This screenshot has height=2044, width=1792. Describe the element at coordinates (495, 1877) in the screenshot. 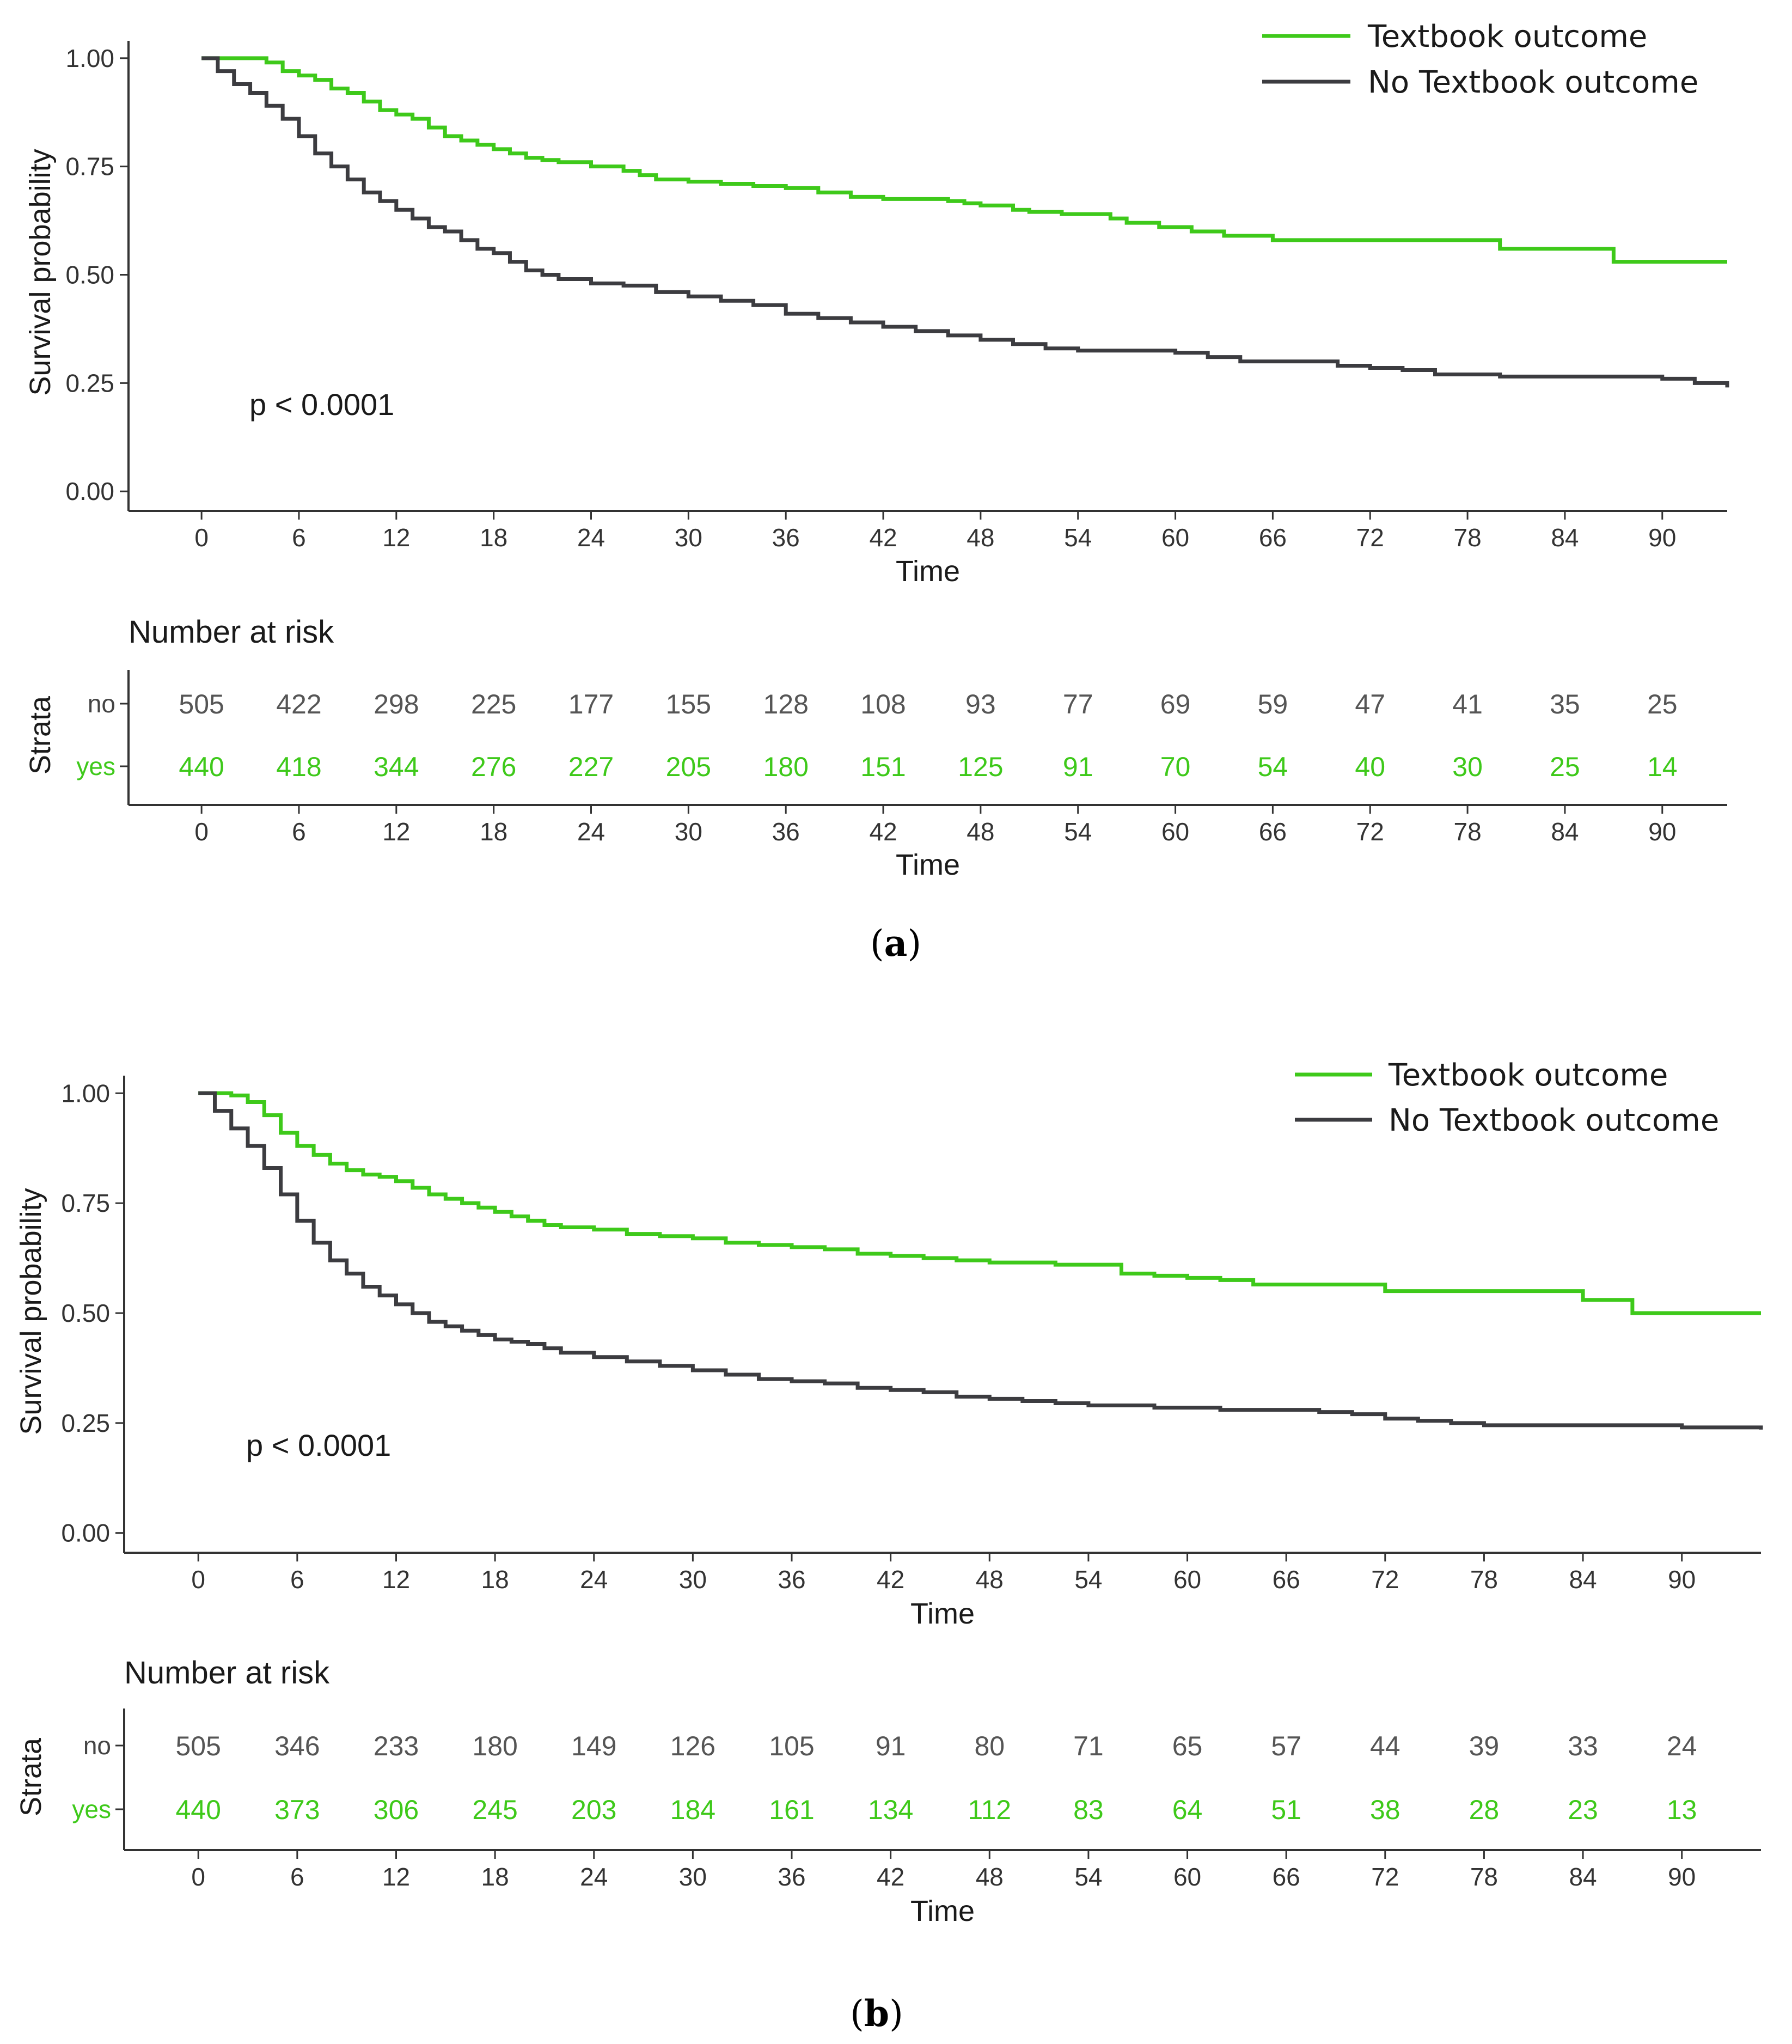

I see `risk-x-tick-label: 18` at that location.